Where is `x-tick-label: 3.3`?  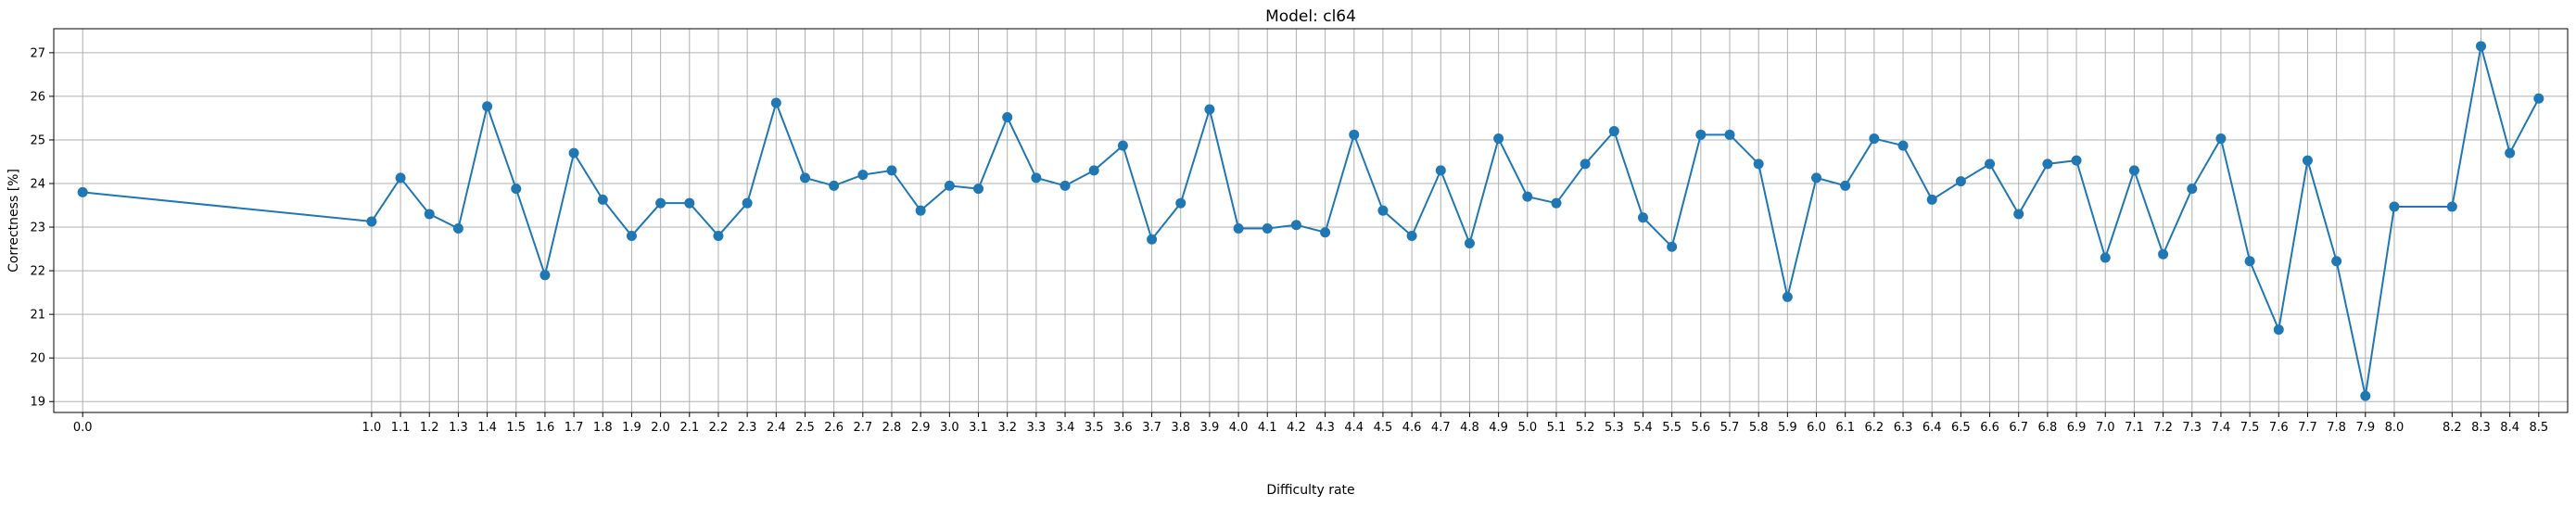
x-tick-label: 3.3 is located at coordinates (1037, 428).